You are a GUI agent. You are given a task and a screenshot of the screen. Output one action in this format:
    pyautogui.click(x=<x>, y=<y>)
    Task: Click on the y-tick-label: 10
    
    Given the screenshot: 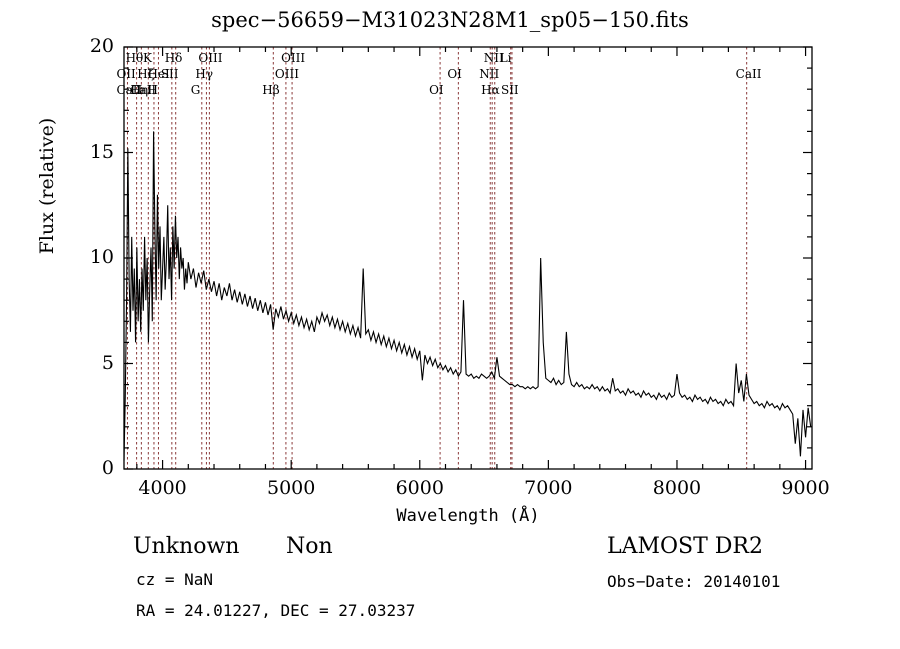 What is the action you would take?
    pyautogui.click(x=101, y=257)
    